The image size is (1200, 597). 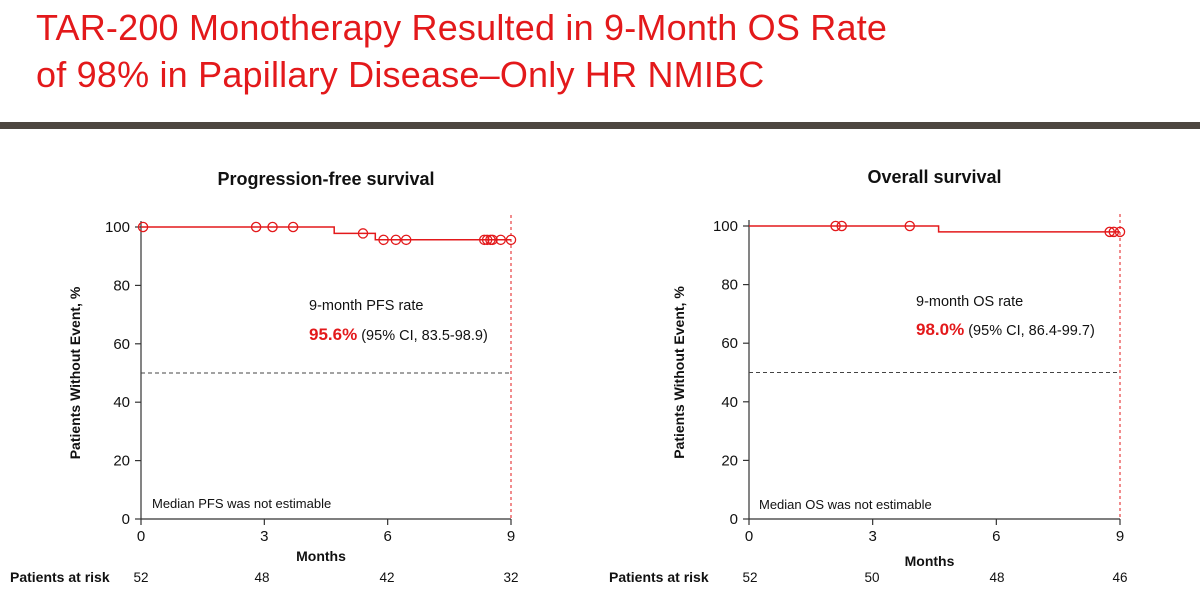 I want to click on pfs-rate-label: 9-month PFS rate, so click(x=366, y=306).